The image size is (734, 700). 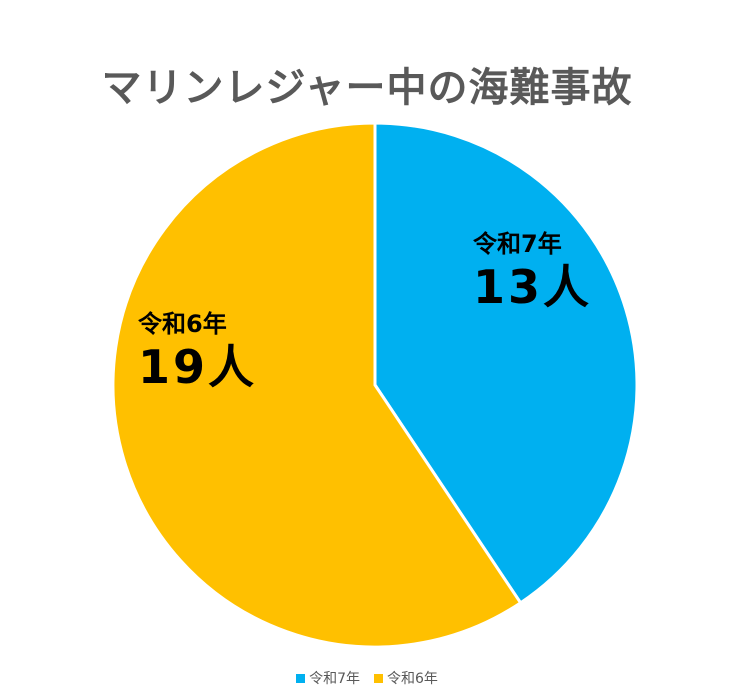 I want to click on chart-title: マリンレジャー中の海難事故, so click(x=367, y=88).